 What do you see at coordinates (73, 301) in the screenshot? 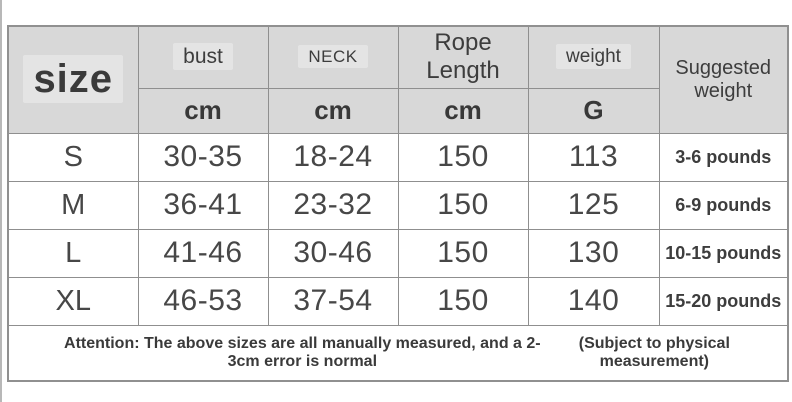
I see `cell-size-xl: XL` at bounding box center [73, 301].